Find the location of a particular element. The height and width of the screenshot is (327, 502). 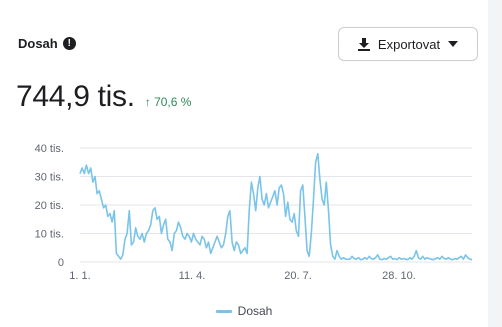

download-icon is located at coordinates (363, 44).